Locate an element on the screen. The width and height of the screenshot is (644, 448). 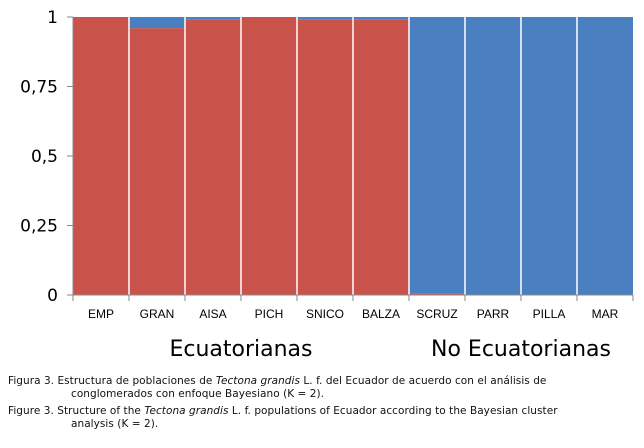
y-tick-label: 0,25 is located at coordinates (39, 227).